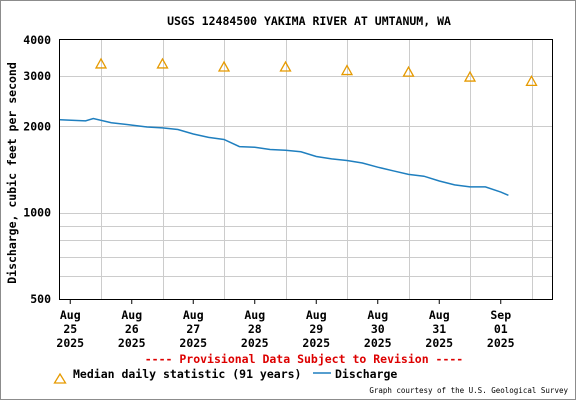  Describe the element at coordinates (12, 173) in the screenshot. I see `y-axis-label: Discharge, cubic feet per second` at that location.